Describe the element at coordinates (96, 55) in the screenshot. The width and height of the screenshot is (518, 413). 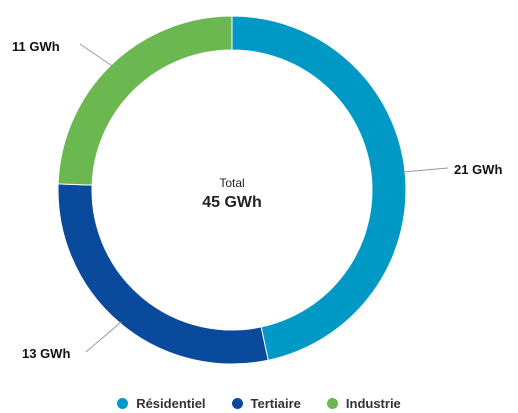
I see `leader-line-industrie` at that location.